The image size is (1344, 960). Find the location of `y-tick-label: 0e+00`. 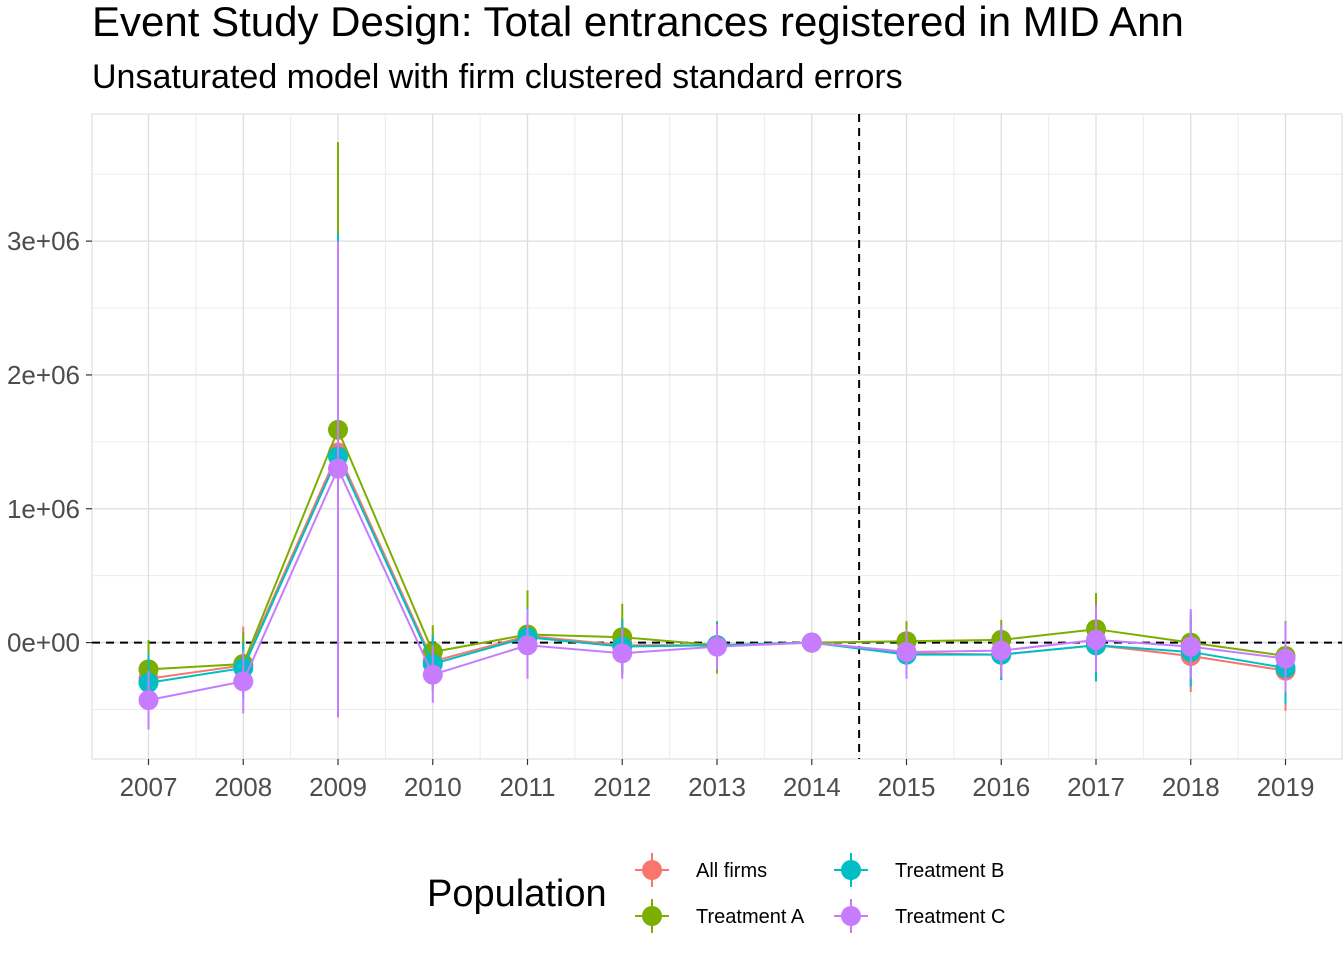

y-tick-label: 0e+00 is located at coordinates (43, 643).